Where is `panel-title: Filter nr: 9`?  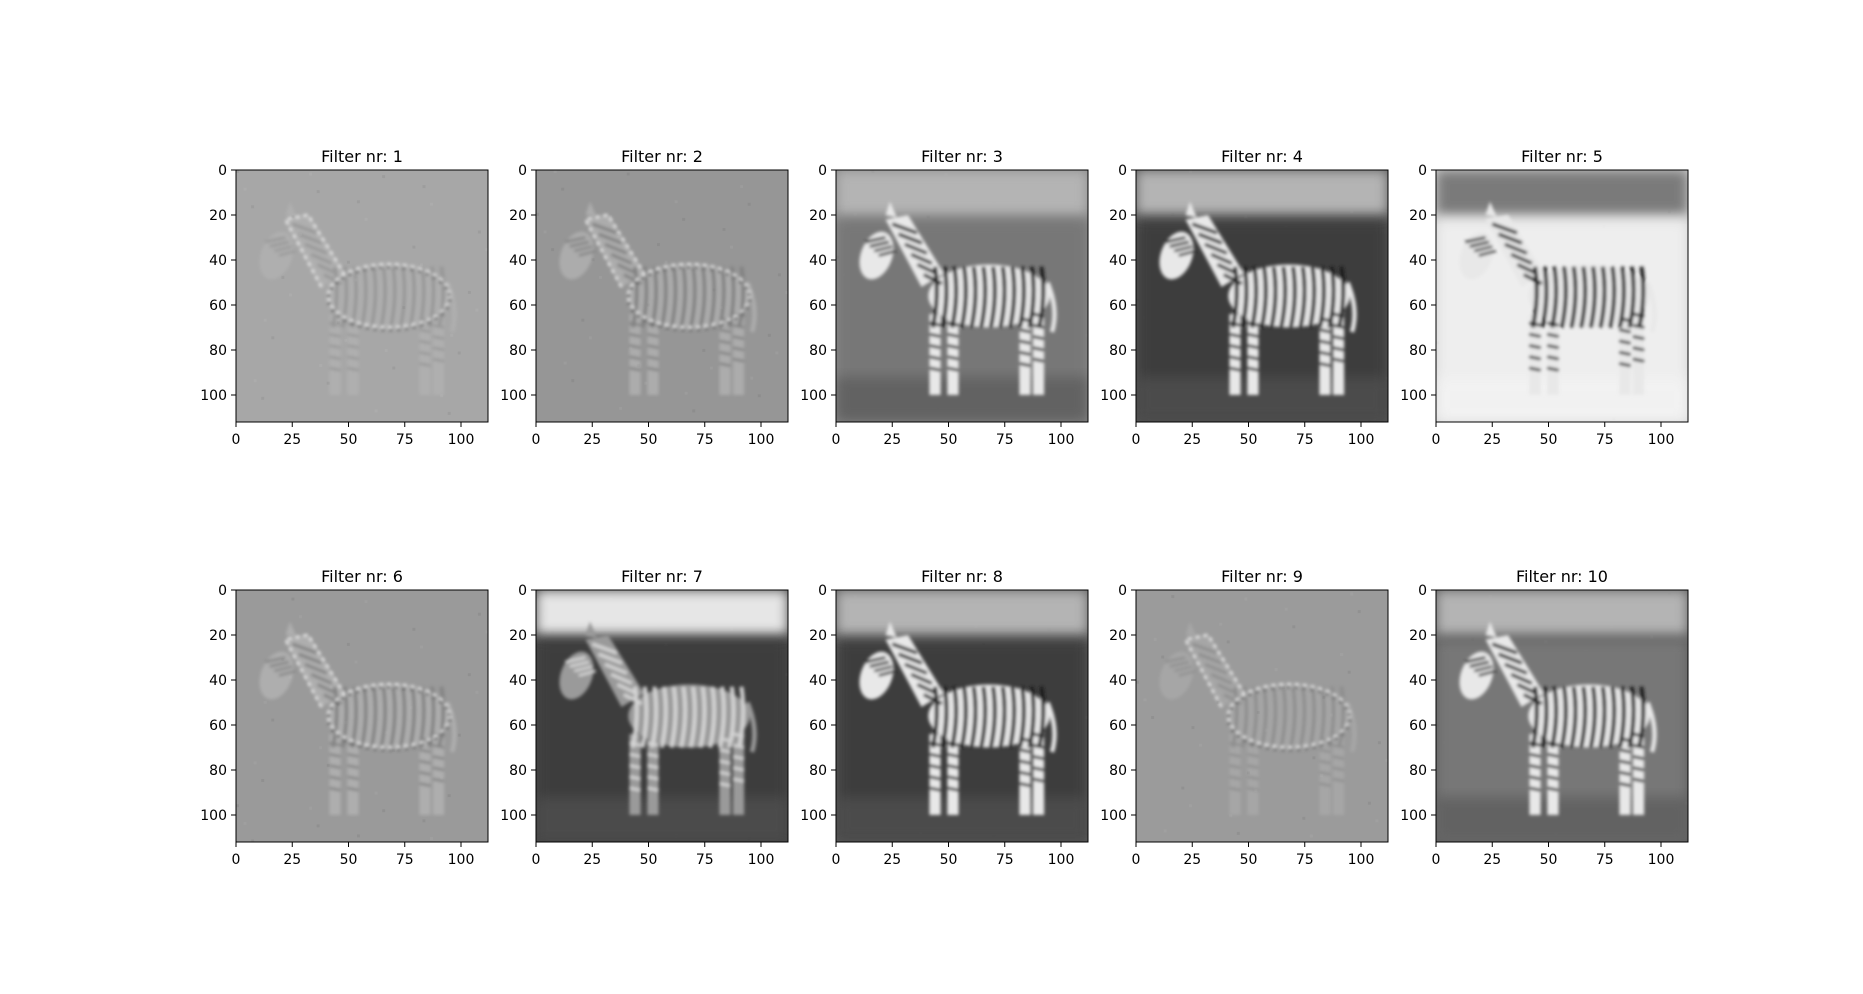
panel-title: Filter nr: 9 is located at coordinates (1262, 576).